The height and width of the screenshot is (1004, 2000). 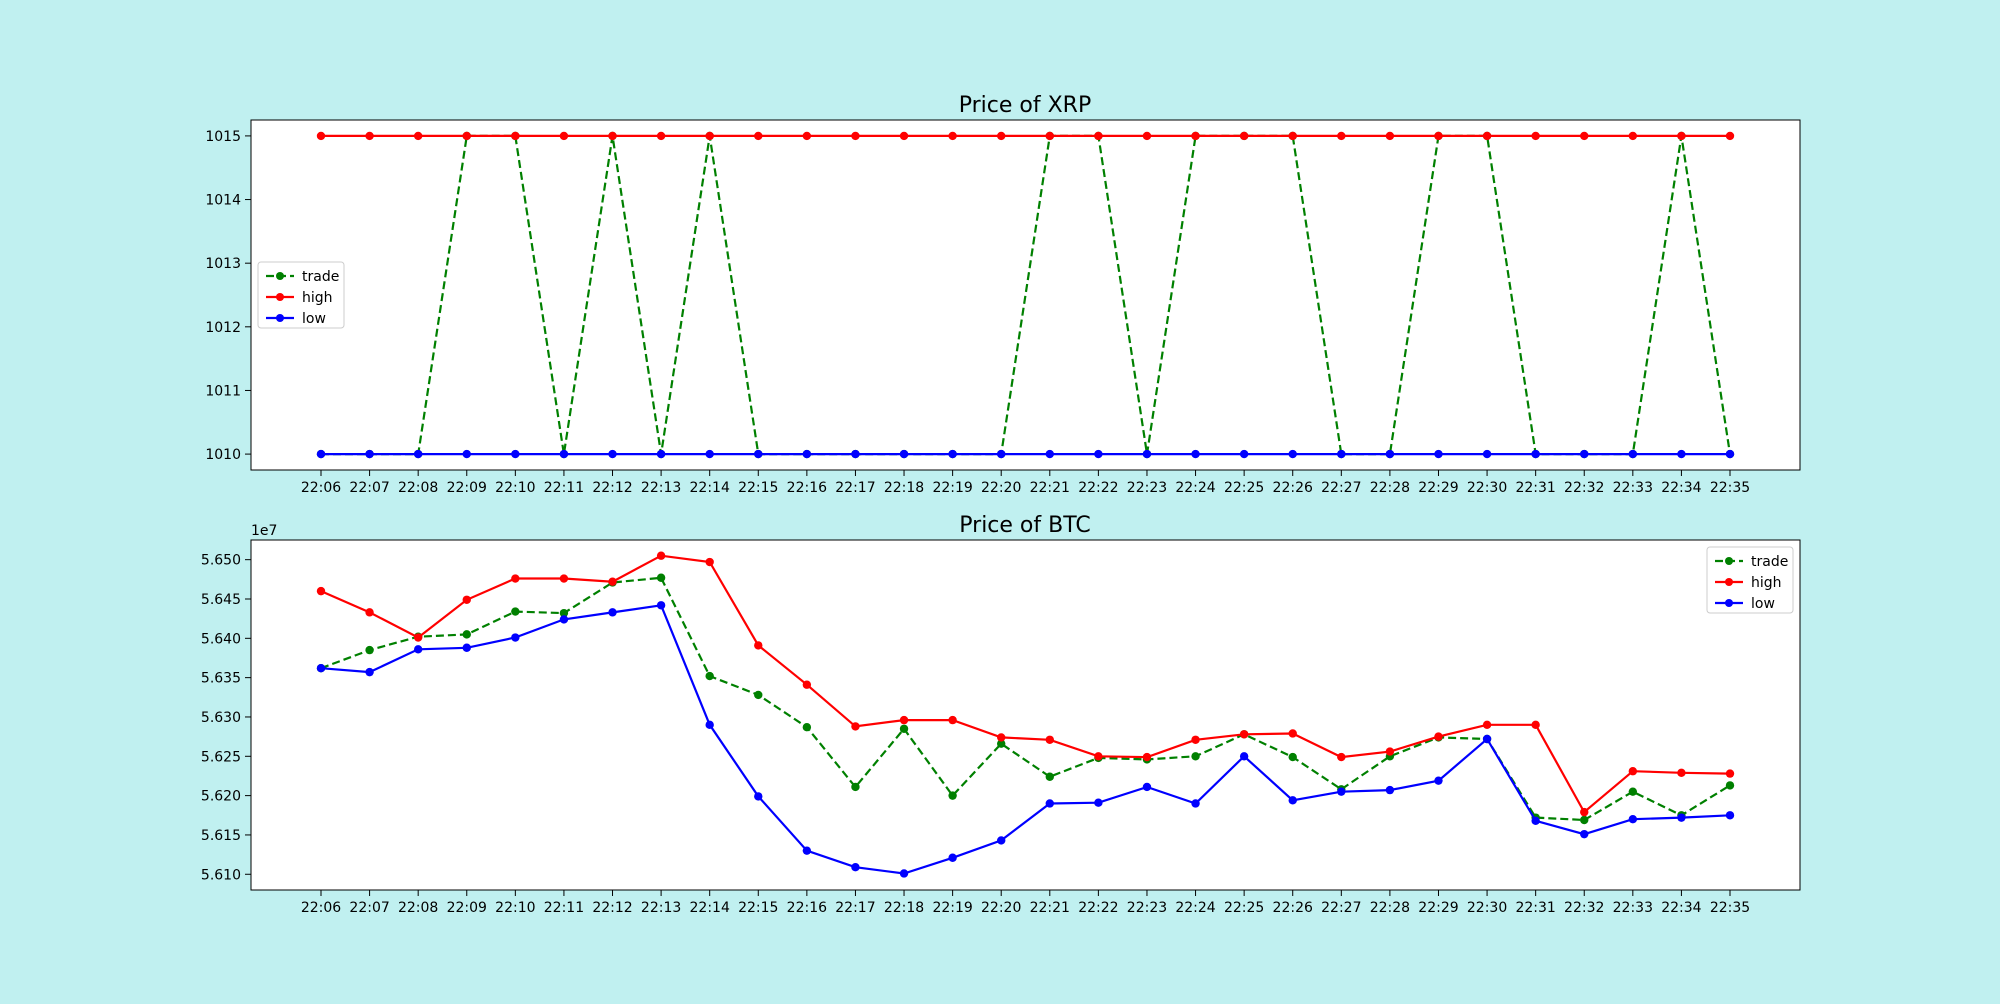 I want to click on btc-x-tick-label: 22:22, so click(x=1098, y=908).